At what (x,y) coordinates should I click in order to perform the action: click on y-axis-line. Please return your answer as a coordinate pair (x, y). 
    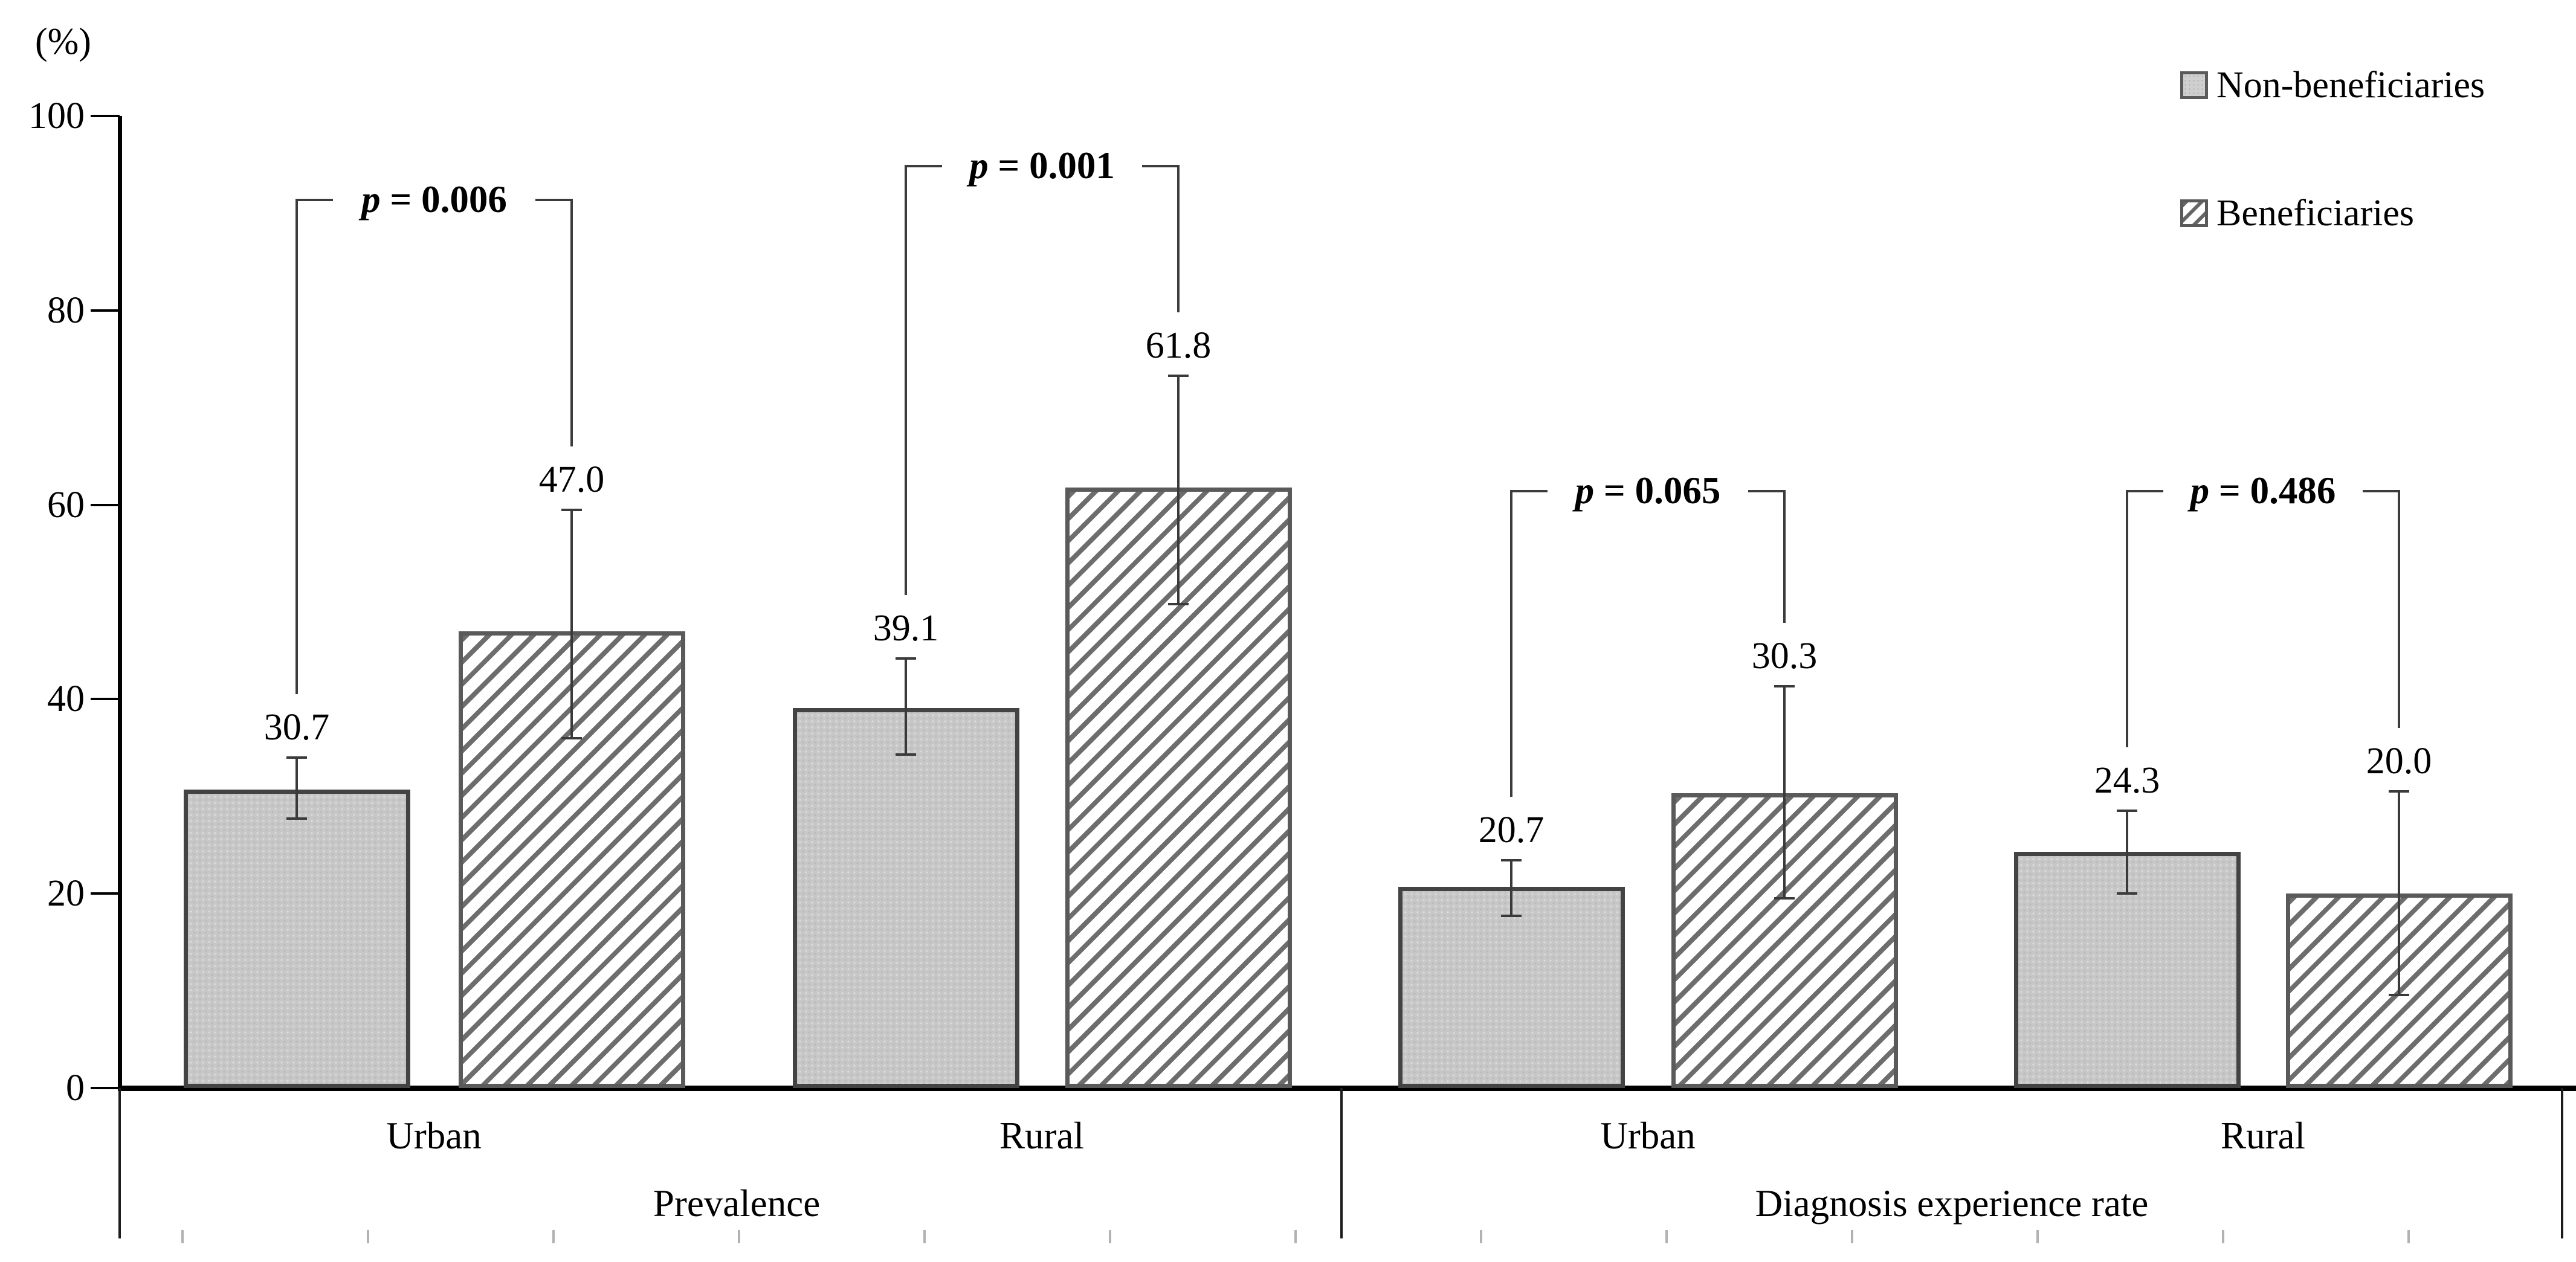
    Looking at the image, I should click on (120, 602).